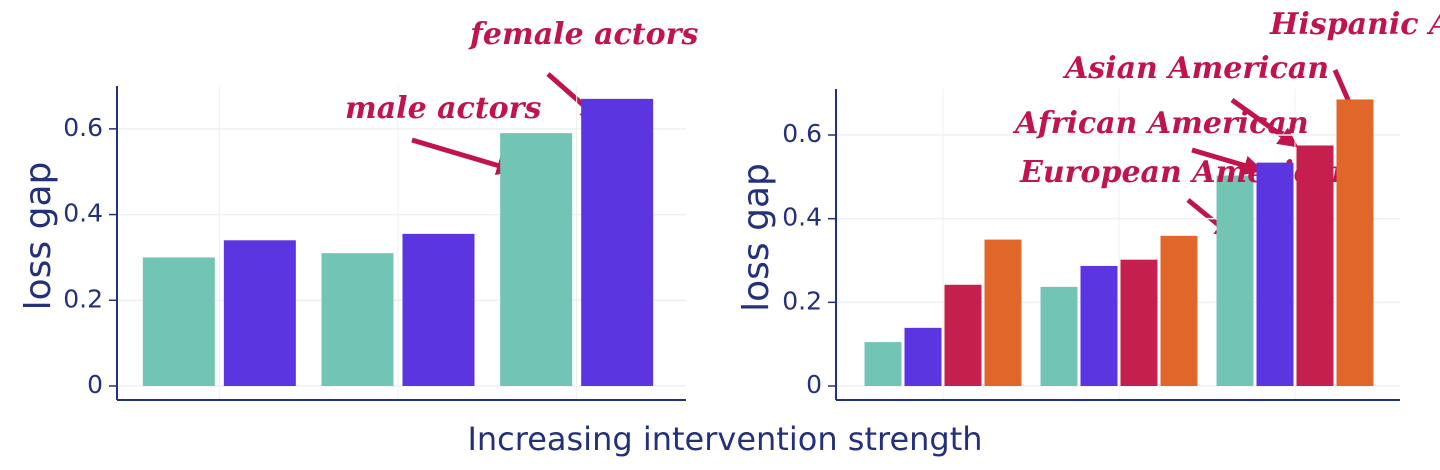 The height and width of the screenshot is (470, 1440). What do you see at coordinates (1160, 123) in the screenshot?
I see `legend-annotation: African American` at bounding box center [1160, 123].